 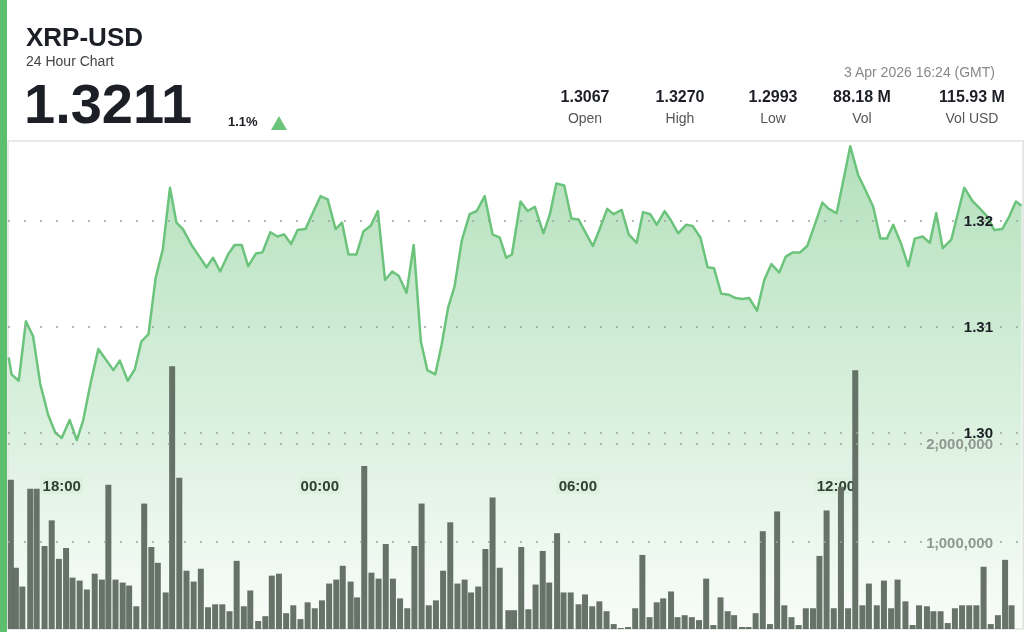 What do you see at coordinates (243, 121) in the screenshot?
I see `text: 1.1%` at bounding box center [243, 121].